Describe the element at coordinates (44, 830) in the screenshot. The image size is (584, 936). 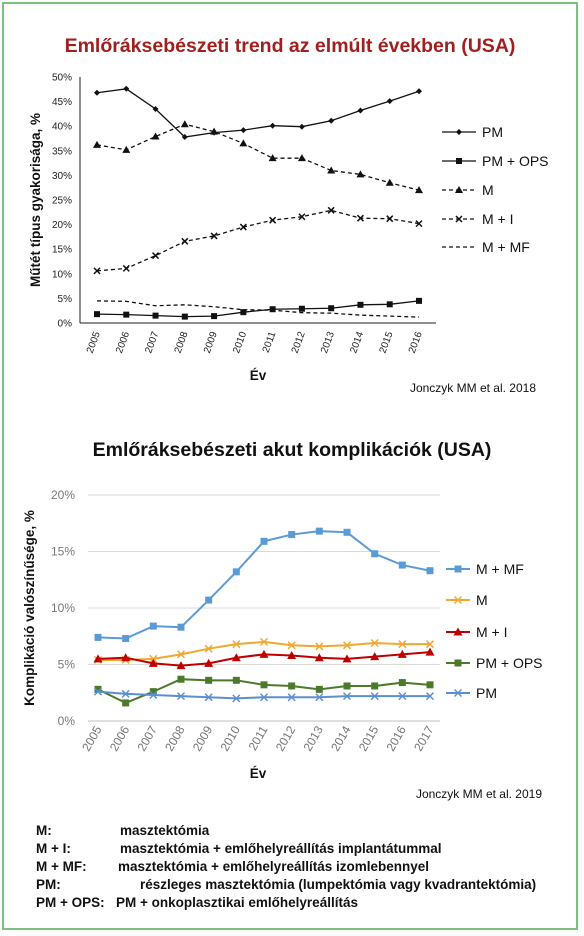
I see `definition-abbr: M:` at that location.